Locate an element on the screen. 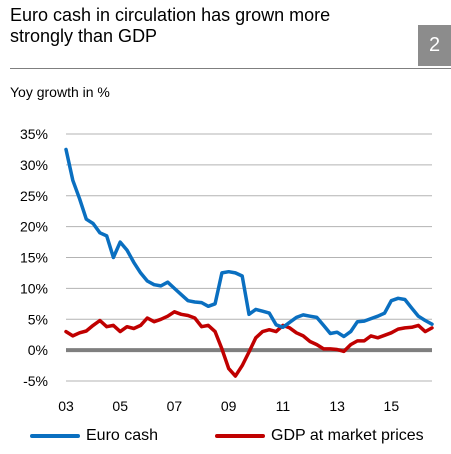 The width and height of the screenshot is (451, 454). y-tick-label: 30% is located at coordinates (34, 165).